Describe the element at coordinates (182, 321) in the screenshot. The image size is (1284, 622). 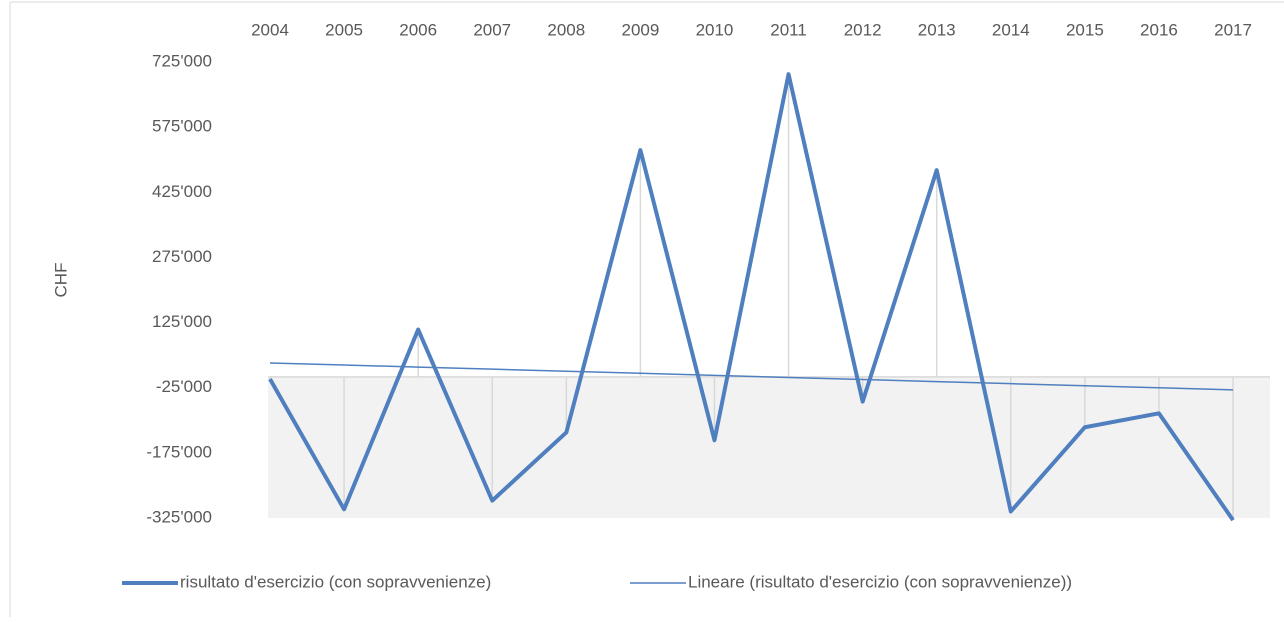
I see `y-tick-label: 125'000` at that location.